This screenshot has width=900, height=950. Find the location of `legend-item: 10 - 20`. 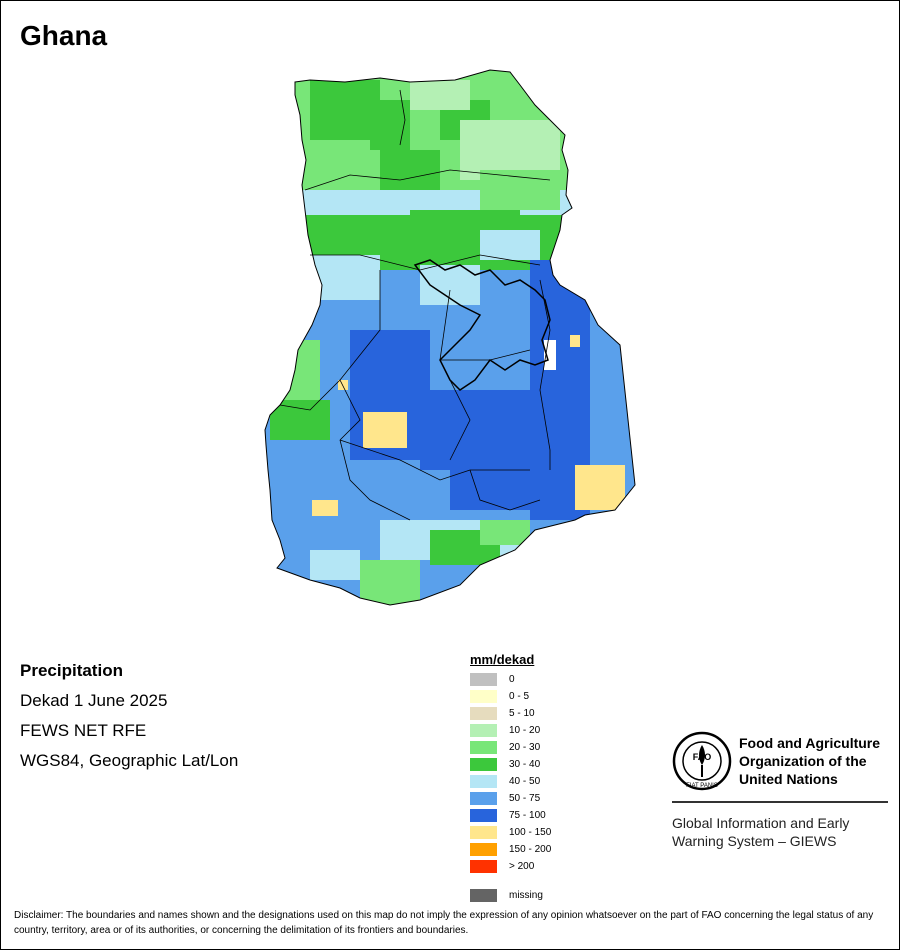

legend-item: 10 - 20 is located at coordinates (510, 730).